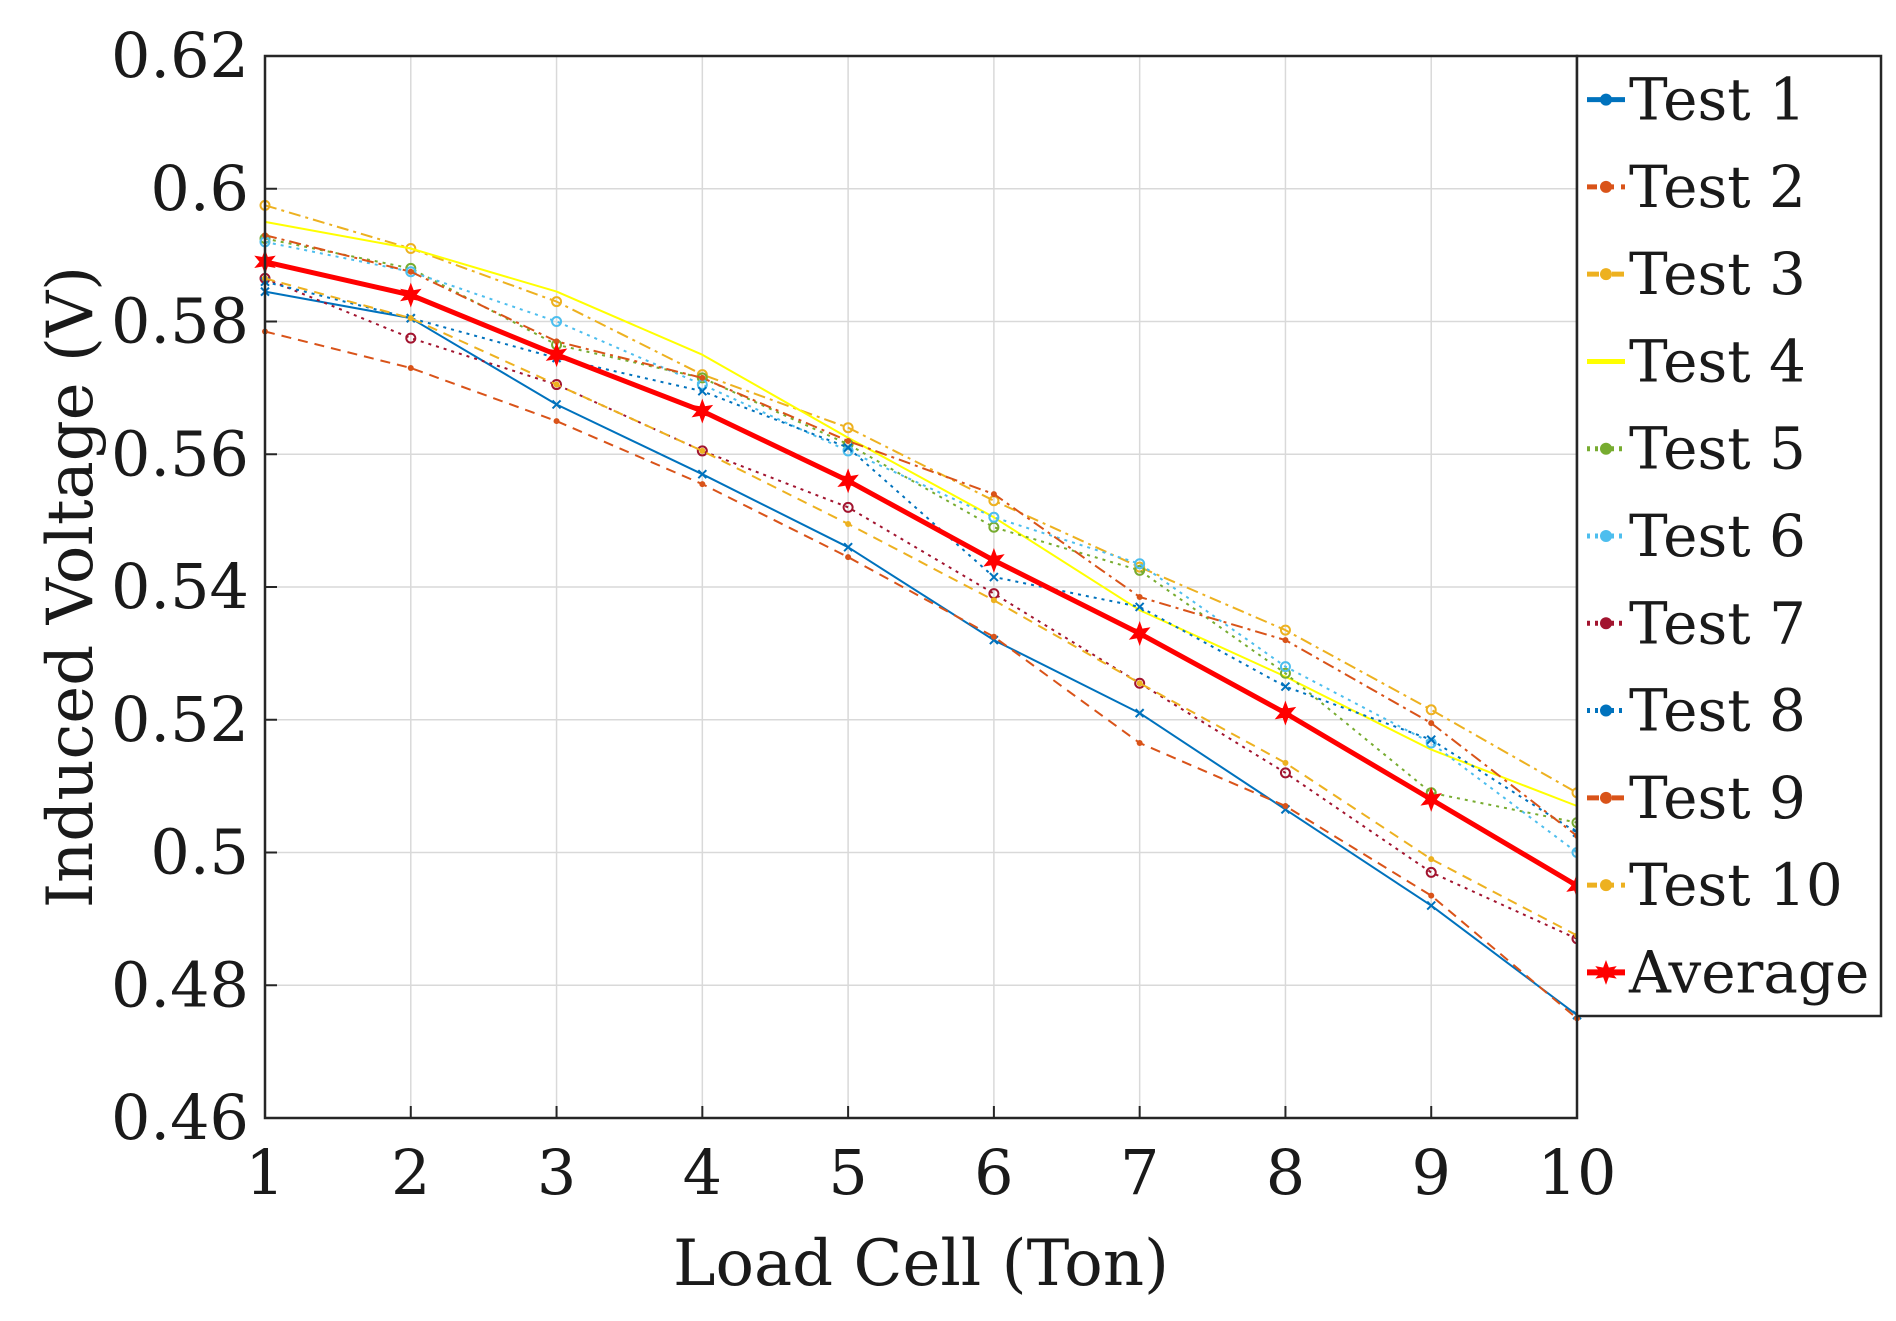  I want to click on x-tick-label: 3, so click(556, 1172).